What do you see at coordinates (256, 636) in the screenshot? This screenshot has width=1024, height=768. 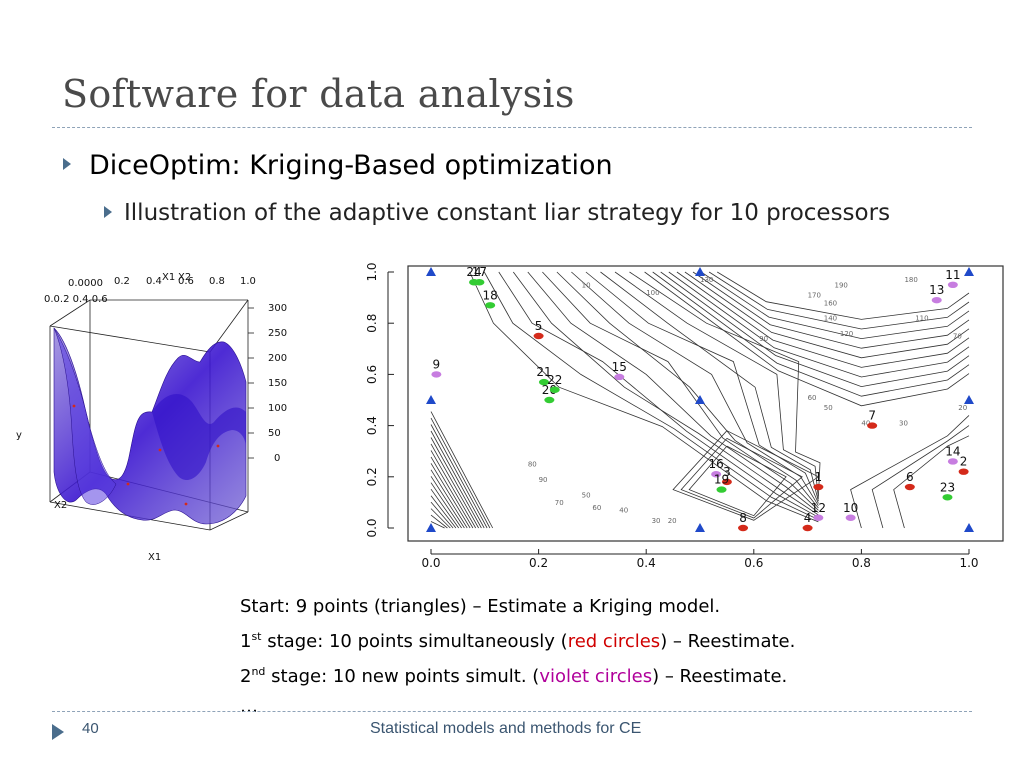 I see `caption-sup: st` at bounding box center [256, 636].